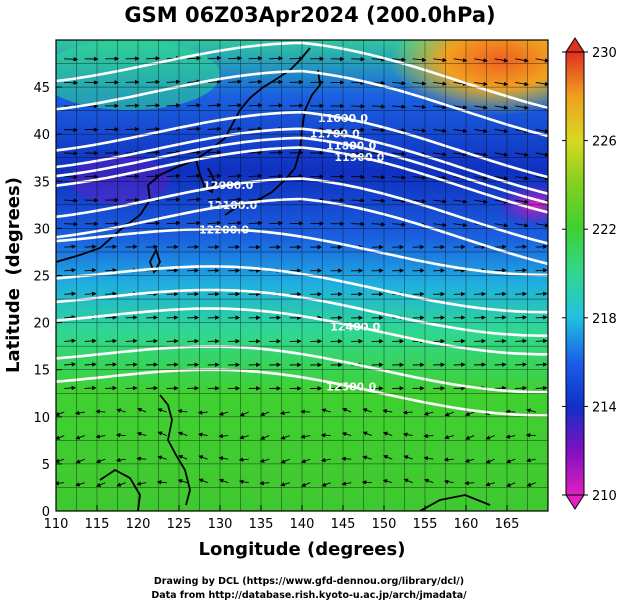  Describe the element at coordinates (281, 518) in the screenshot. I see `x-axis-ticks: 110 115 120 125 130 135 140 145 150 155 160 165` at that location.